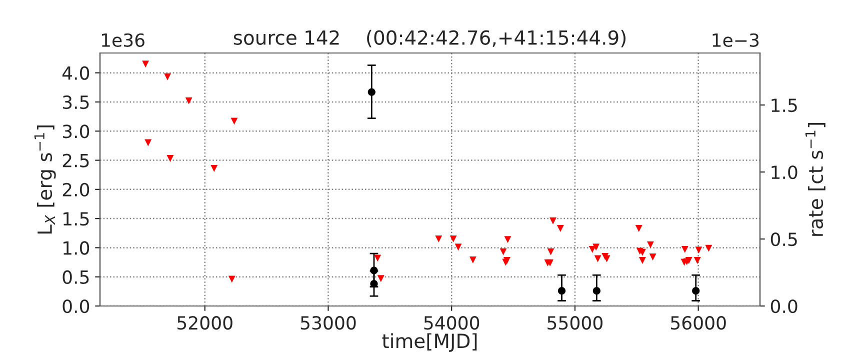 This screenshot has width=864, height=360. Describe the element at coordinates (784, 306) in the screenshot. I see `y2-tick-label: 0.0` at that location.